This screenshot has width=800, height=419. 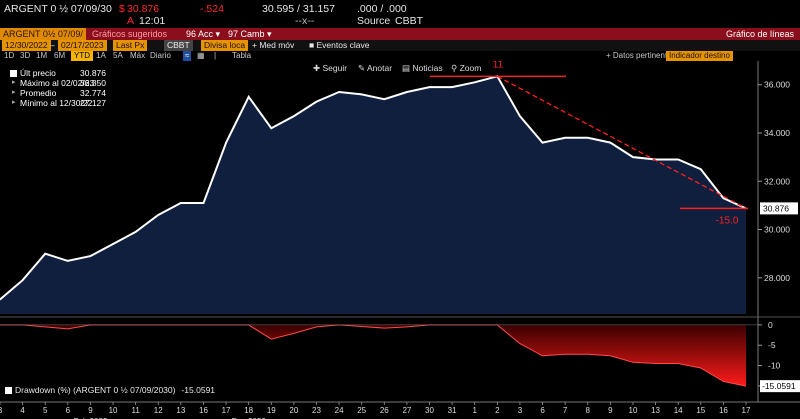 I want to click on square-icon: ■, so click(x=313, y=45).